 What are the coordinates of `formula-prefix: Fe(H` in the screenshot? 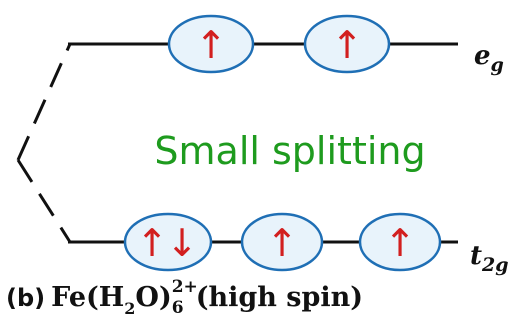 It's located at (88, 297).